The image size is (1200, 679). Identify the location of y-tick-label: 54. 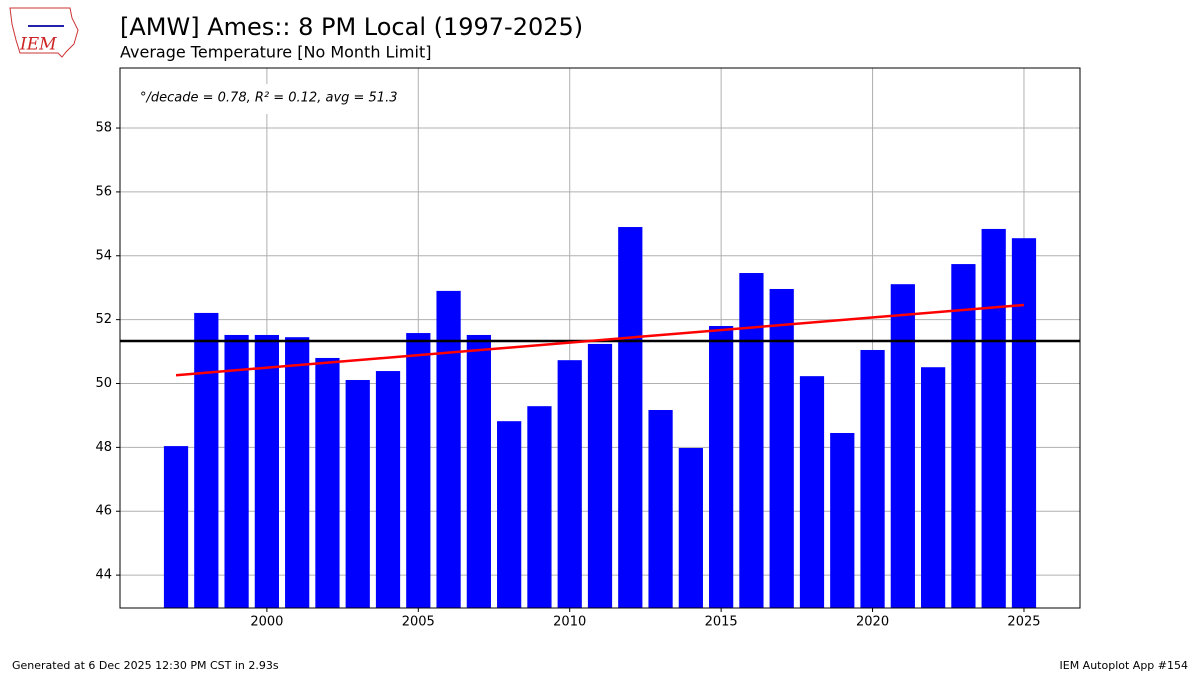
(103, 255).